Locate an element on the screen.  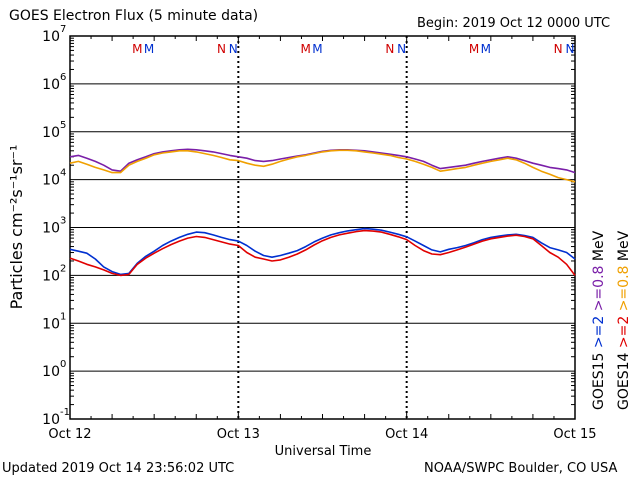
legend-entry: GOES14 is located at coordinates (624, 381).